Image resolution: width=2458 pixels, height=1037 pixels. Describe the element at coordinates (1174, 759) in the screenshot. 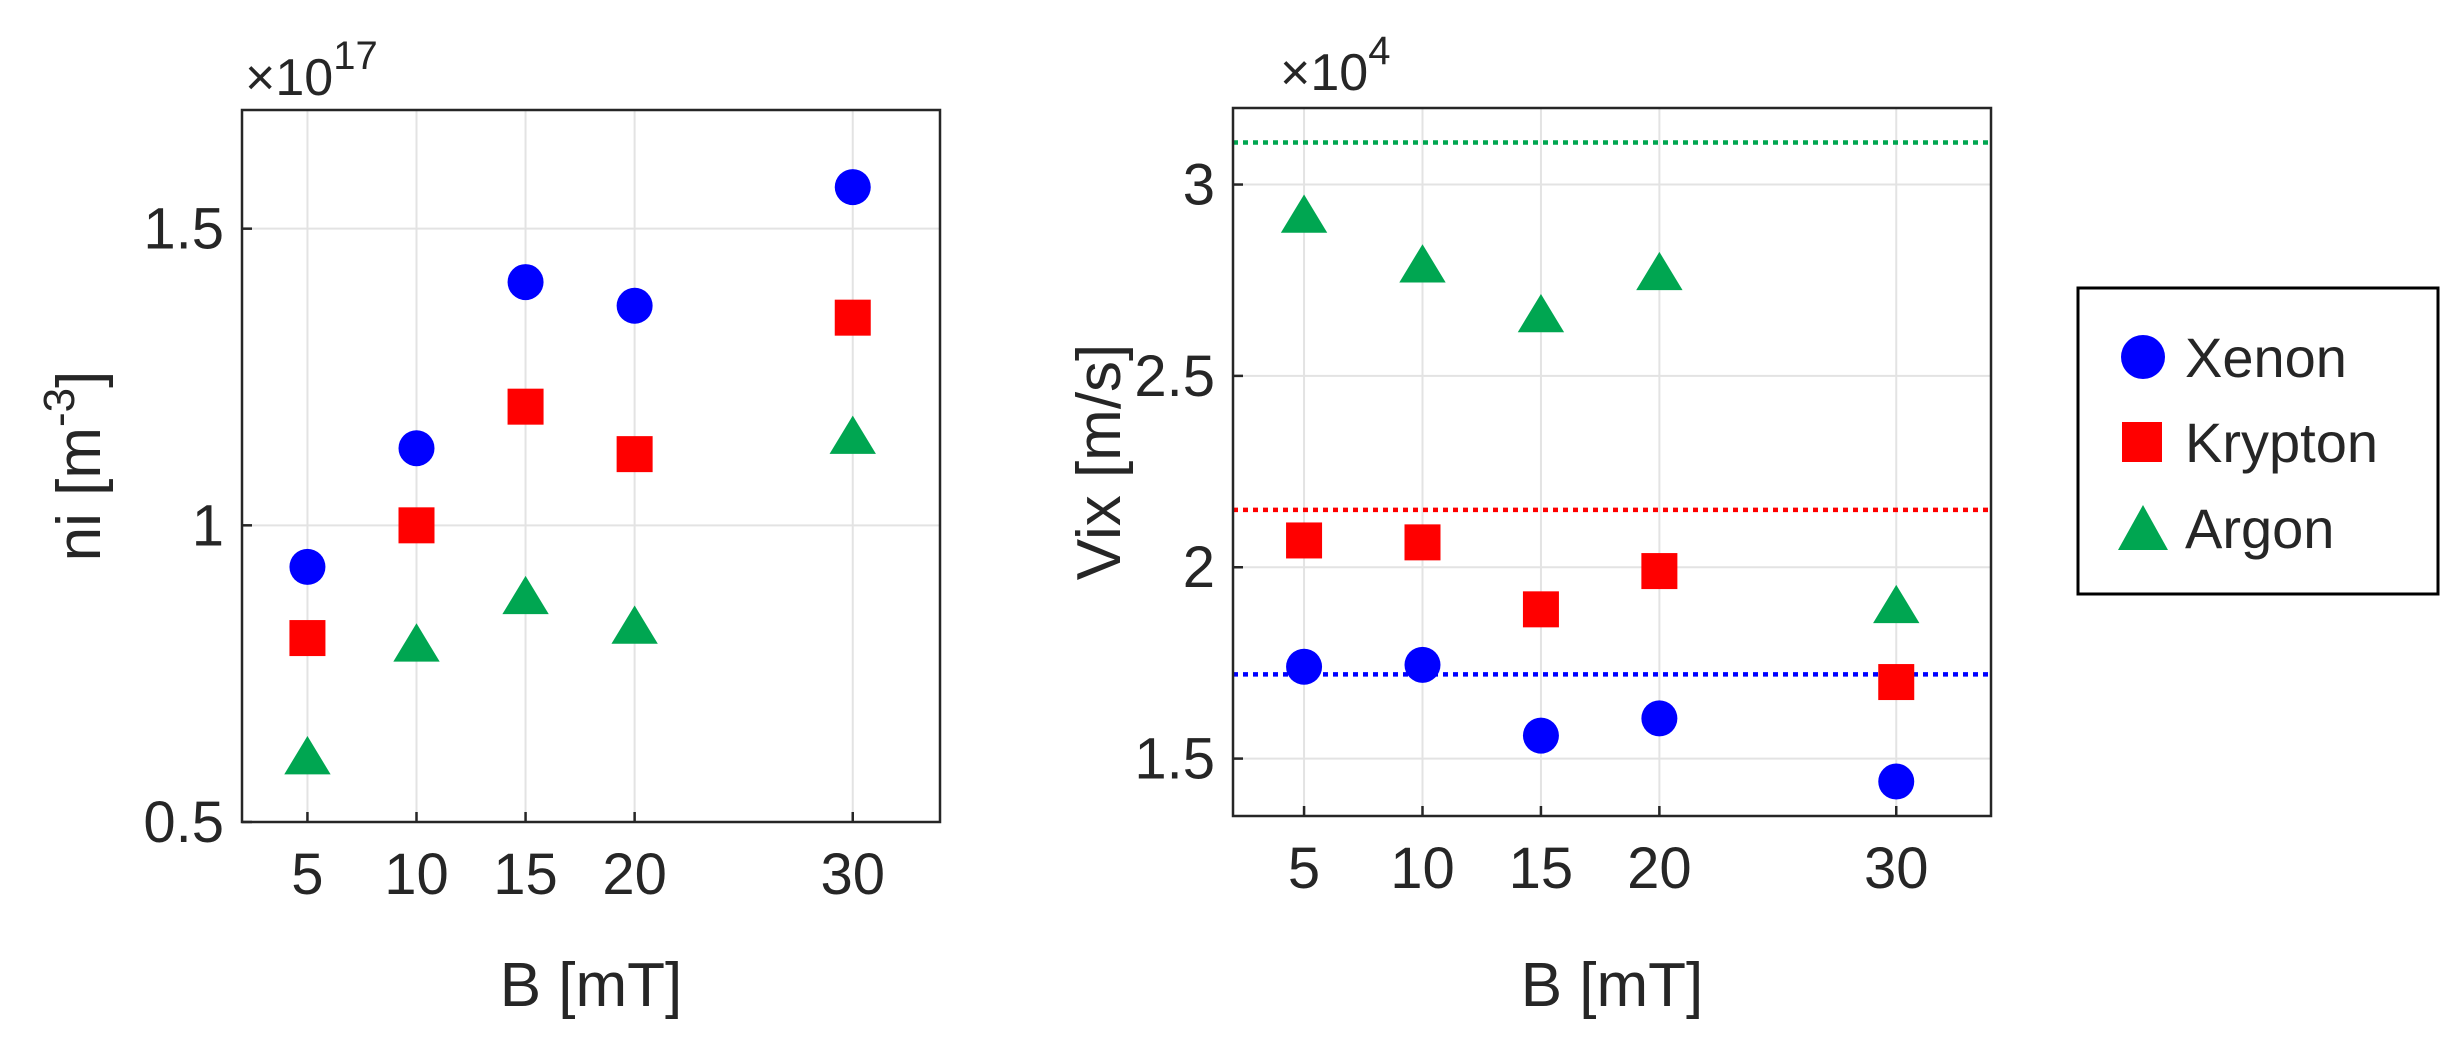

I see `right-y-tick-label: 1.5` at that location.